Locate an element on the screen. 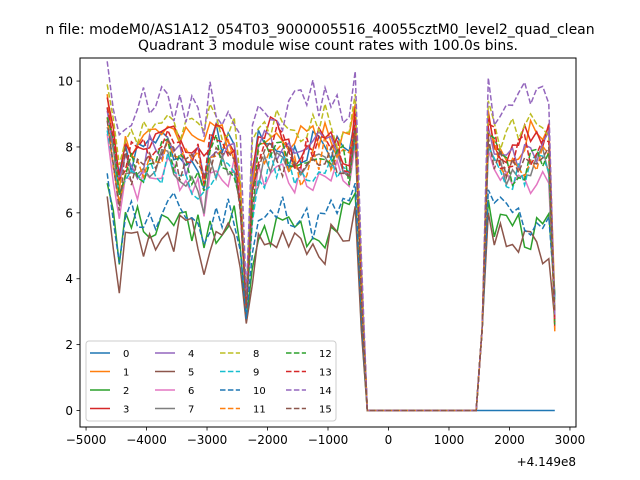  legend-label: 15 is located at coordinates (325, 410).